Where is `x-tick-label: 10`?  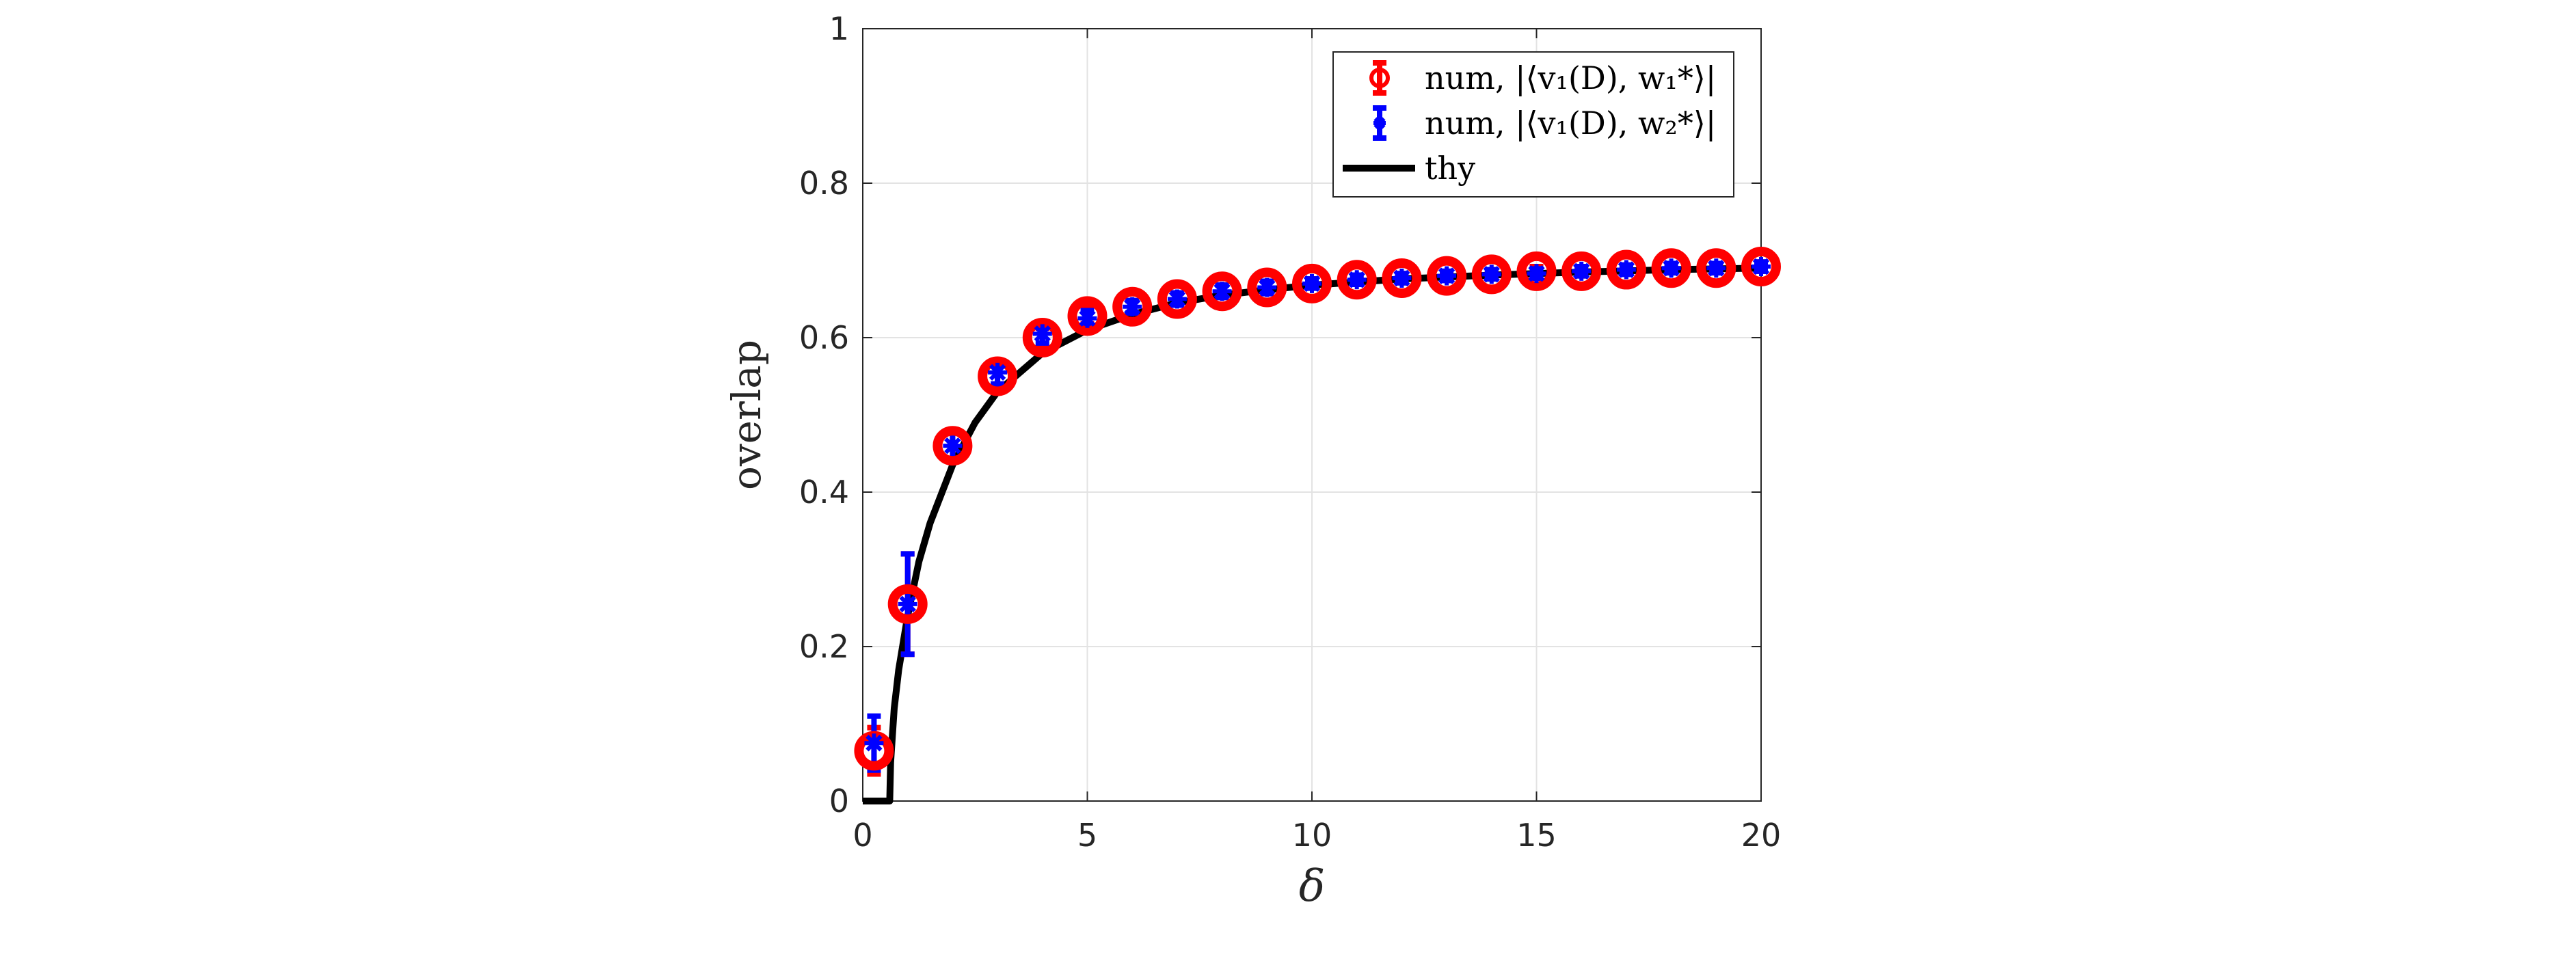
x-tick-label: 10 is located at coordinates (1312, 835).